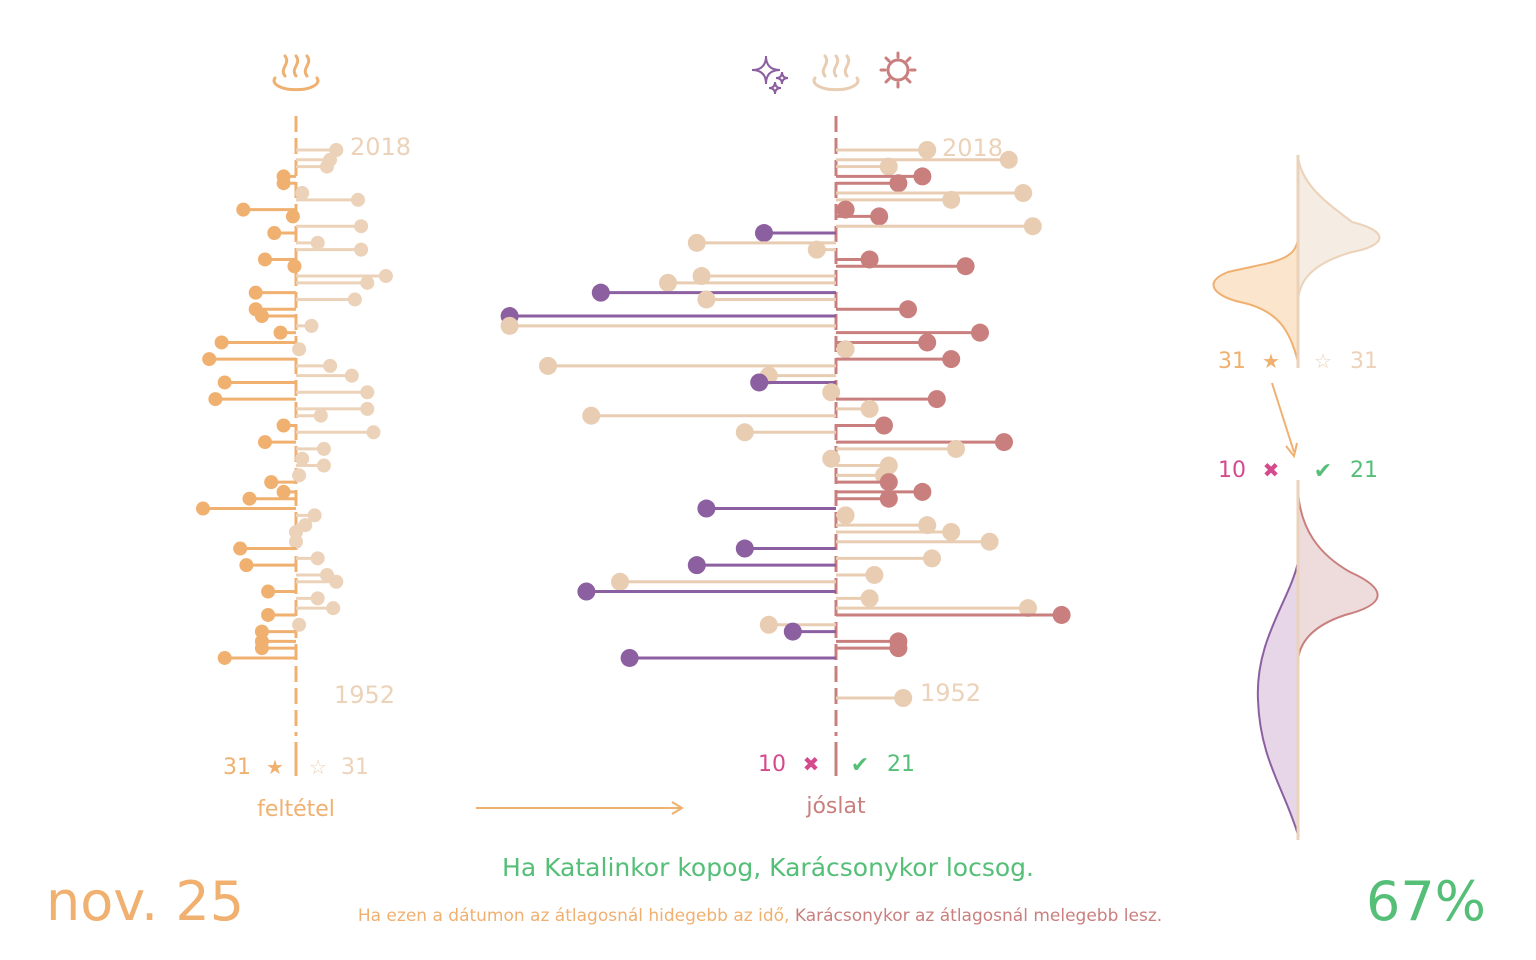  I want to click on condition-point-2004, so click(294, 266).